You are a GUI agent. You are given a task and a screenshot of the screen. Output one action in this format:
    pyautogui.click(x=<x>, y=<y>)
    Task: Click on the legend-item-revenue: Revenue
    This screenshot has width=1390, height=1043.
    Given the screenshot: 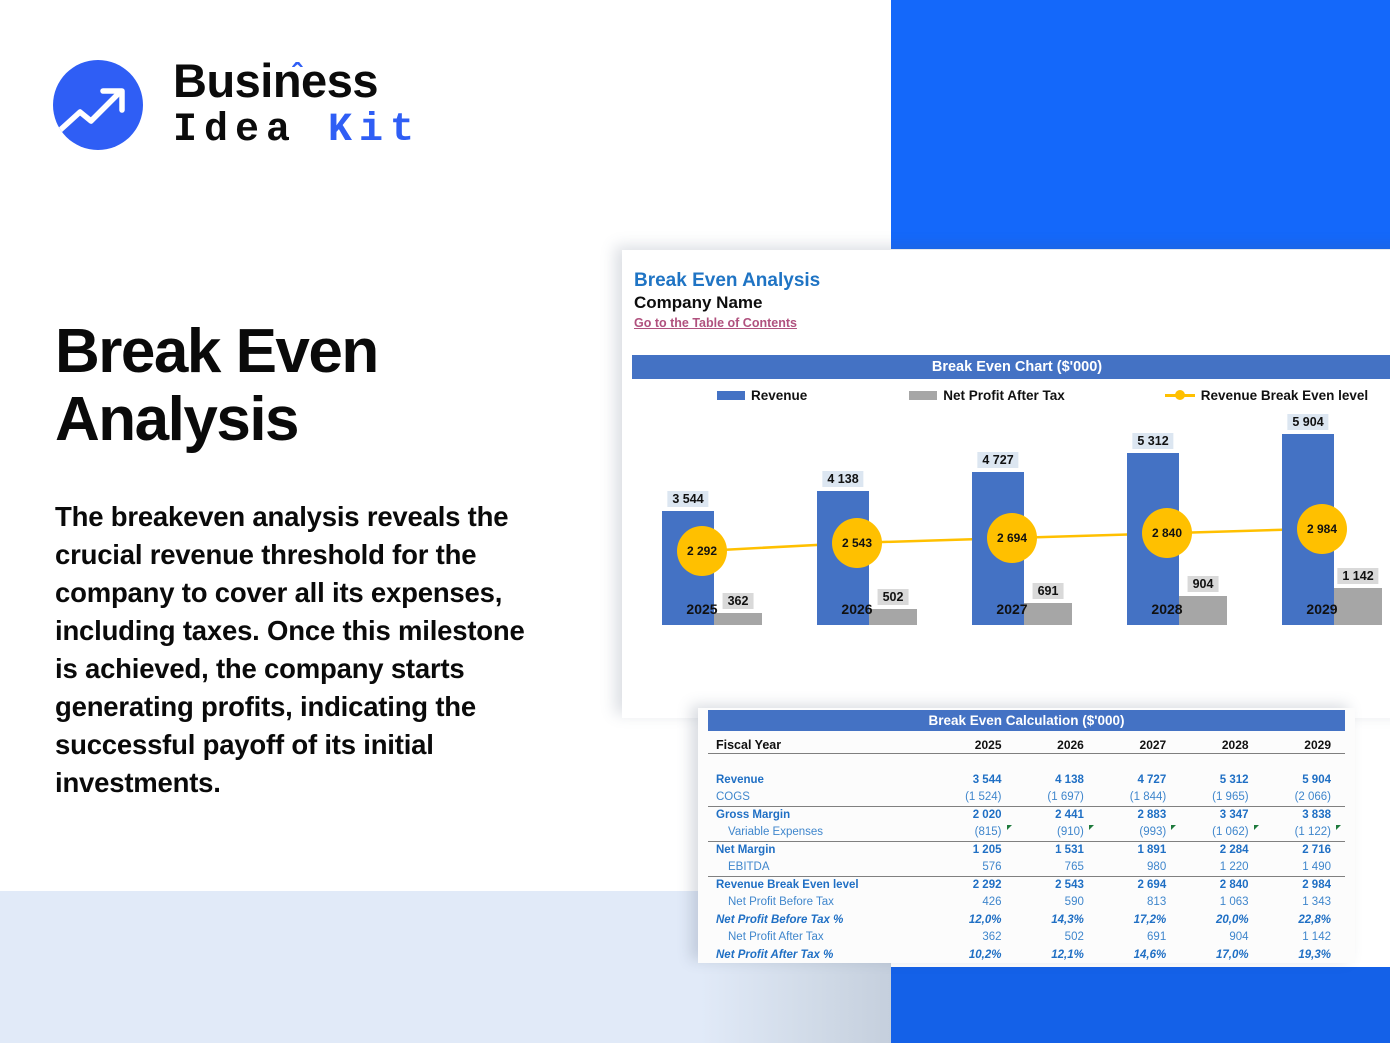 What is the action you would take?
    pyautogui.click(x=762, y=395)
    